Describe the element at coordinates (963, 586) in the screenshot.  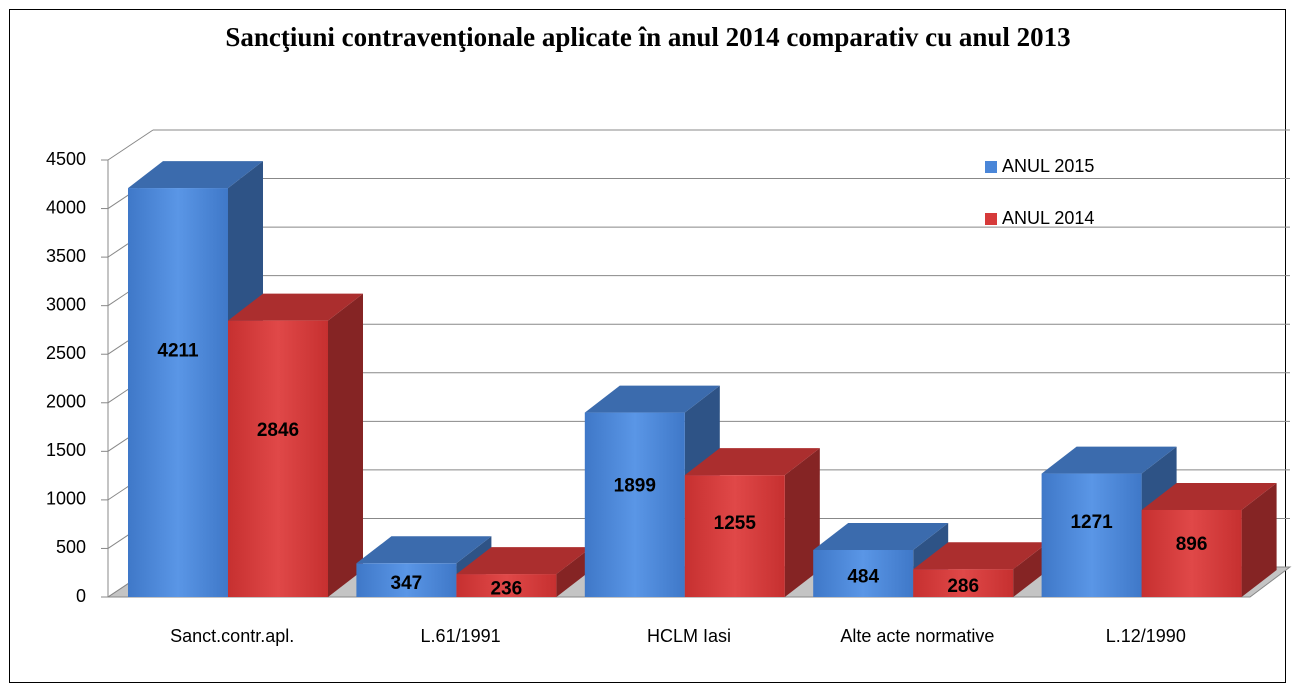
I see `data-label: 286` at that location.